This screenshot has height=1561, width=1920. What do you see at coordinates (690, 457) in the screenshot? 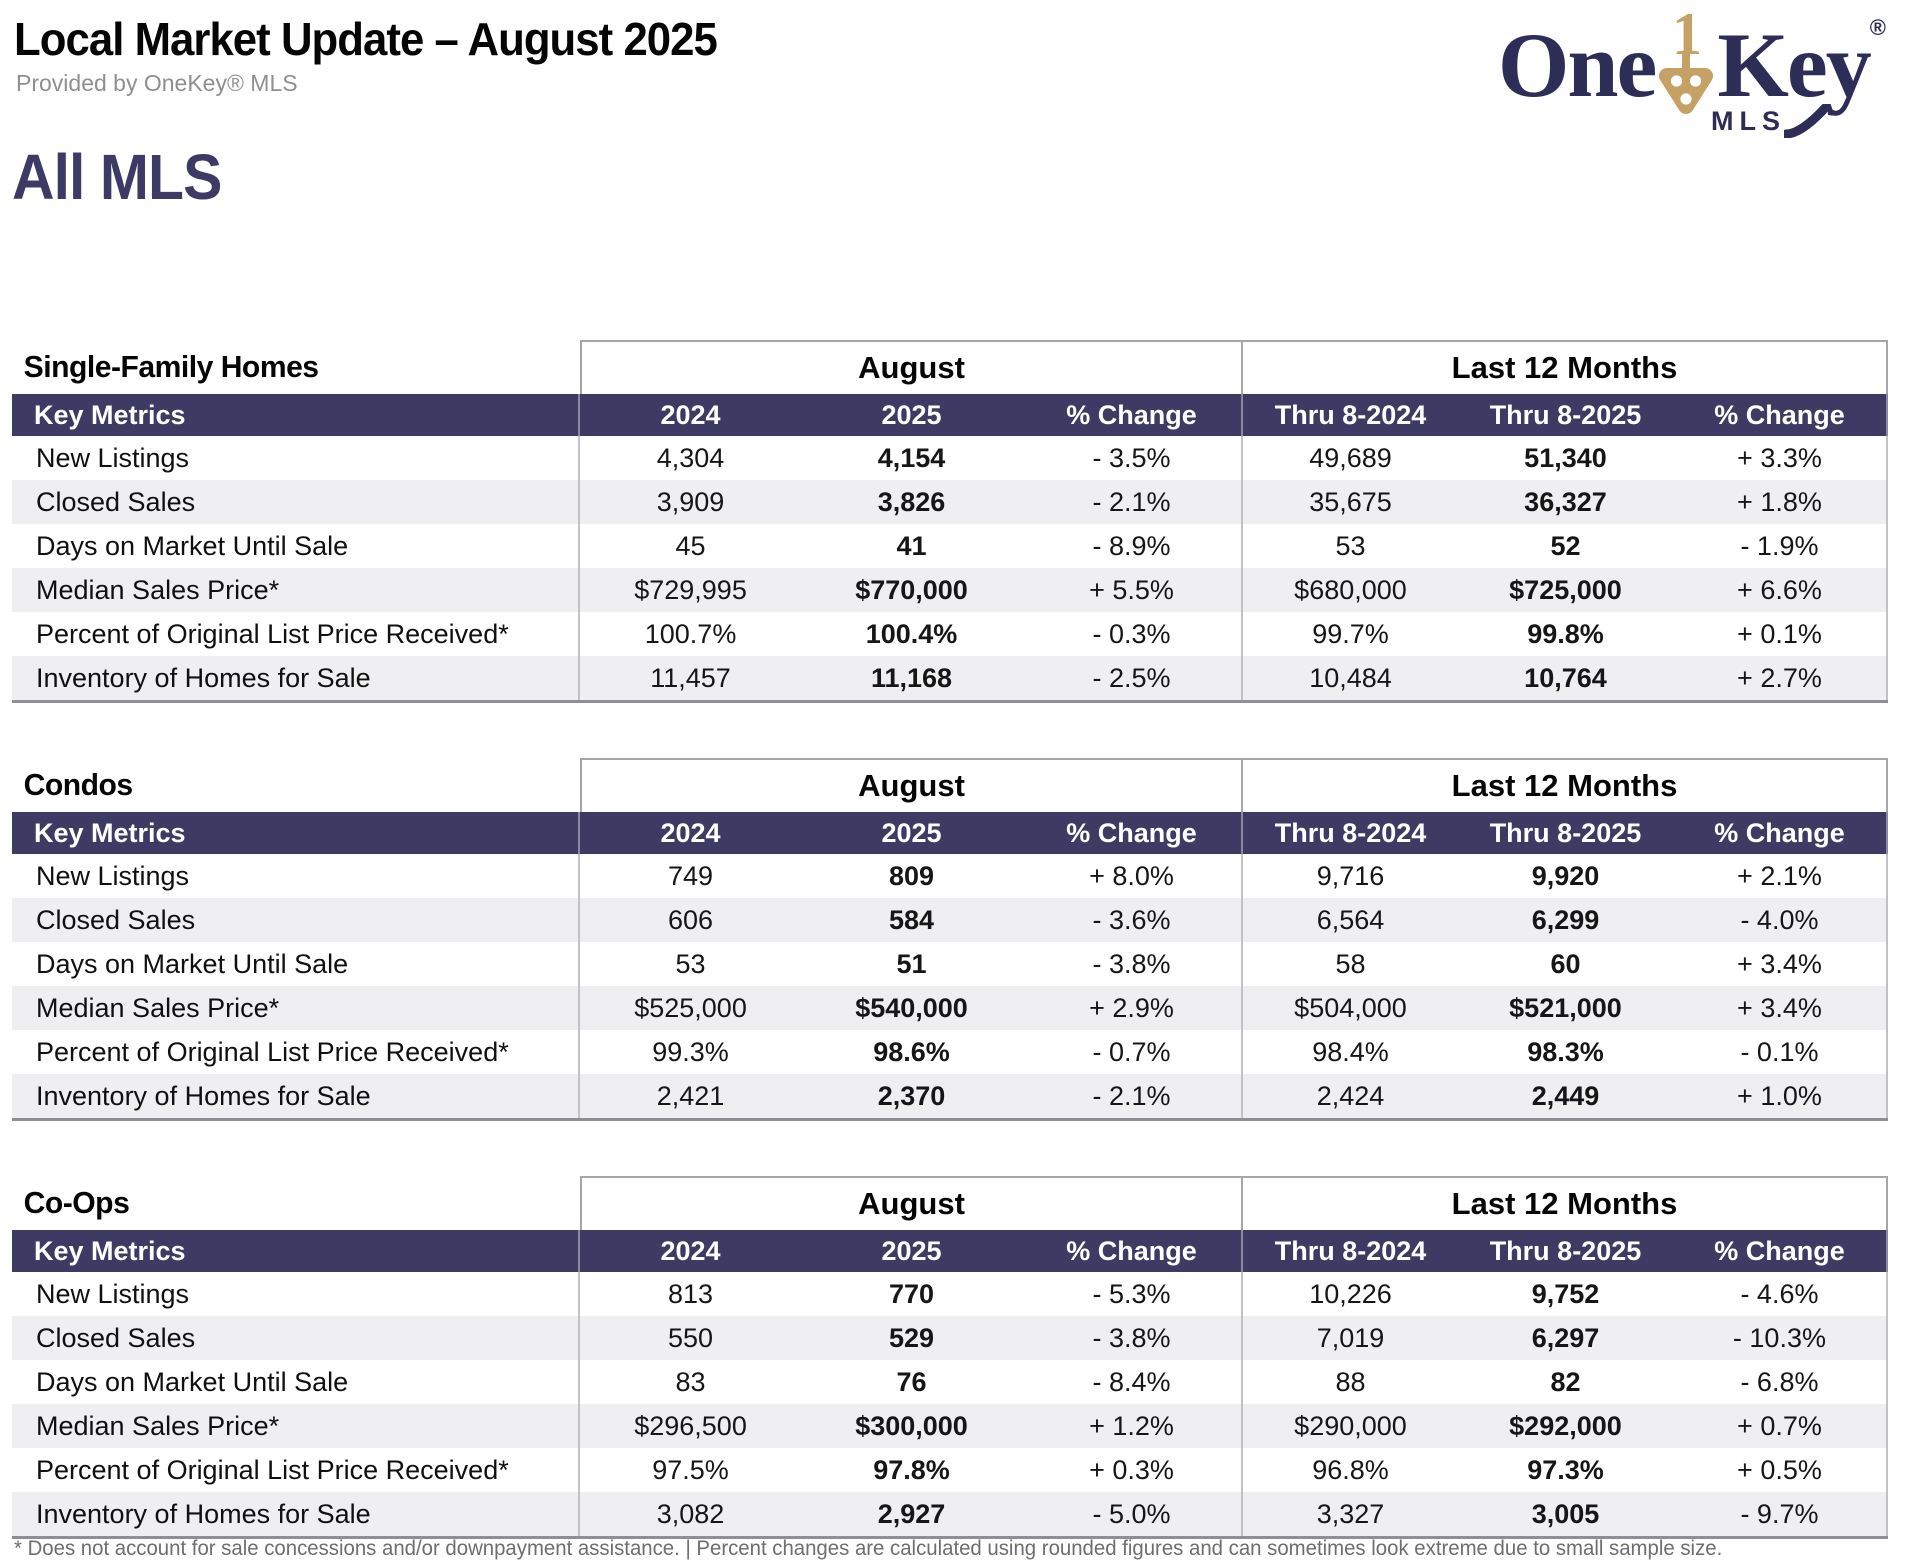
I see `metric-value: 4,304` at bounding box center [690, 457].